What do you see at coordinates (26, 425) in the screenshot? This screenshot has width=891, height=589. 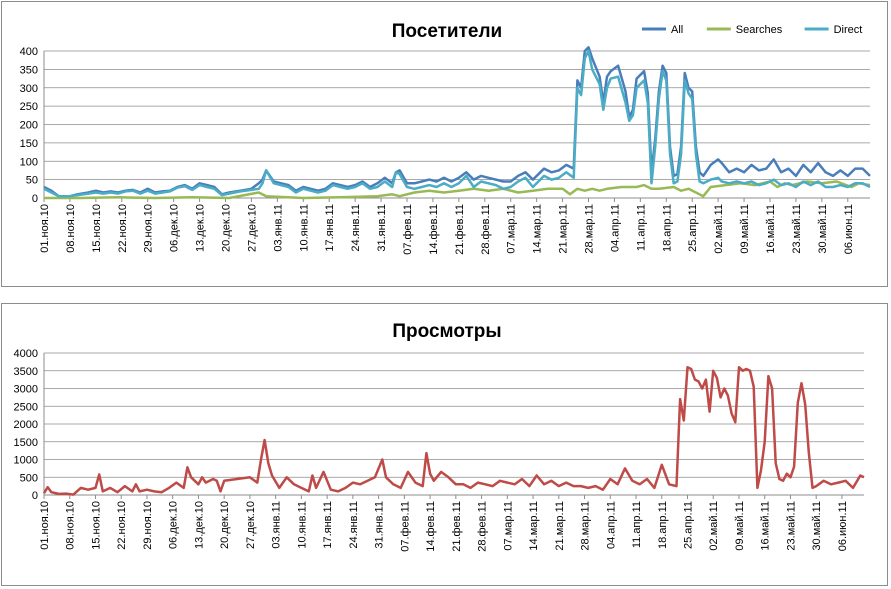 I see `y-tick-label: 2000` at bounding box center [26, 425].